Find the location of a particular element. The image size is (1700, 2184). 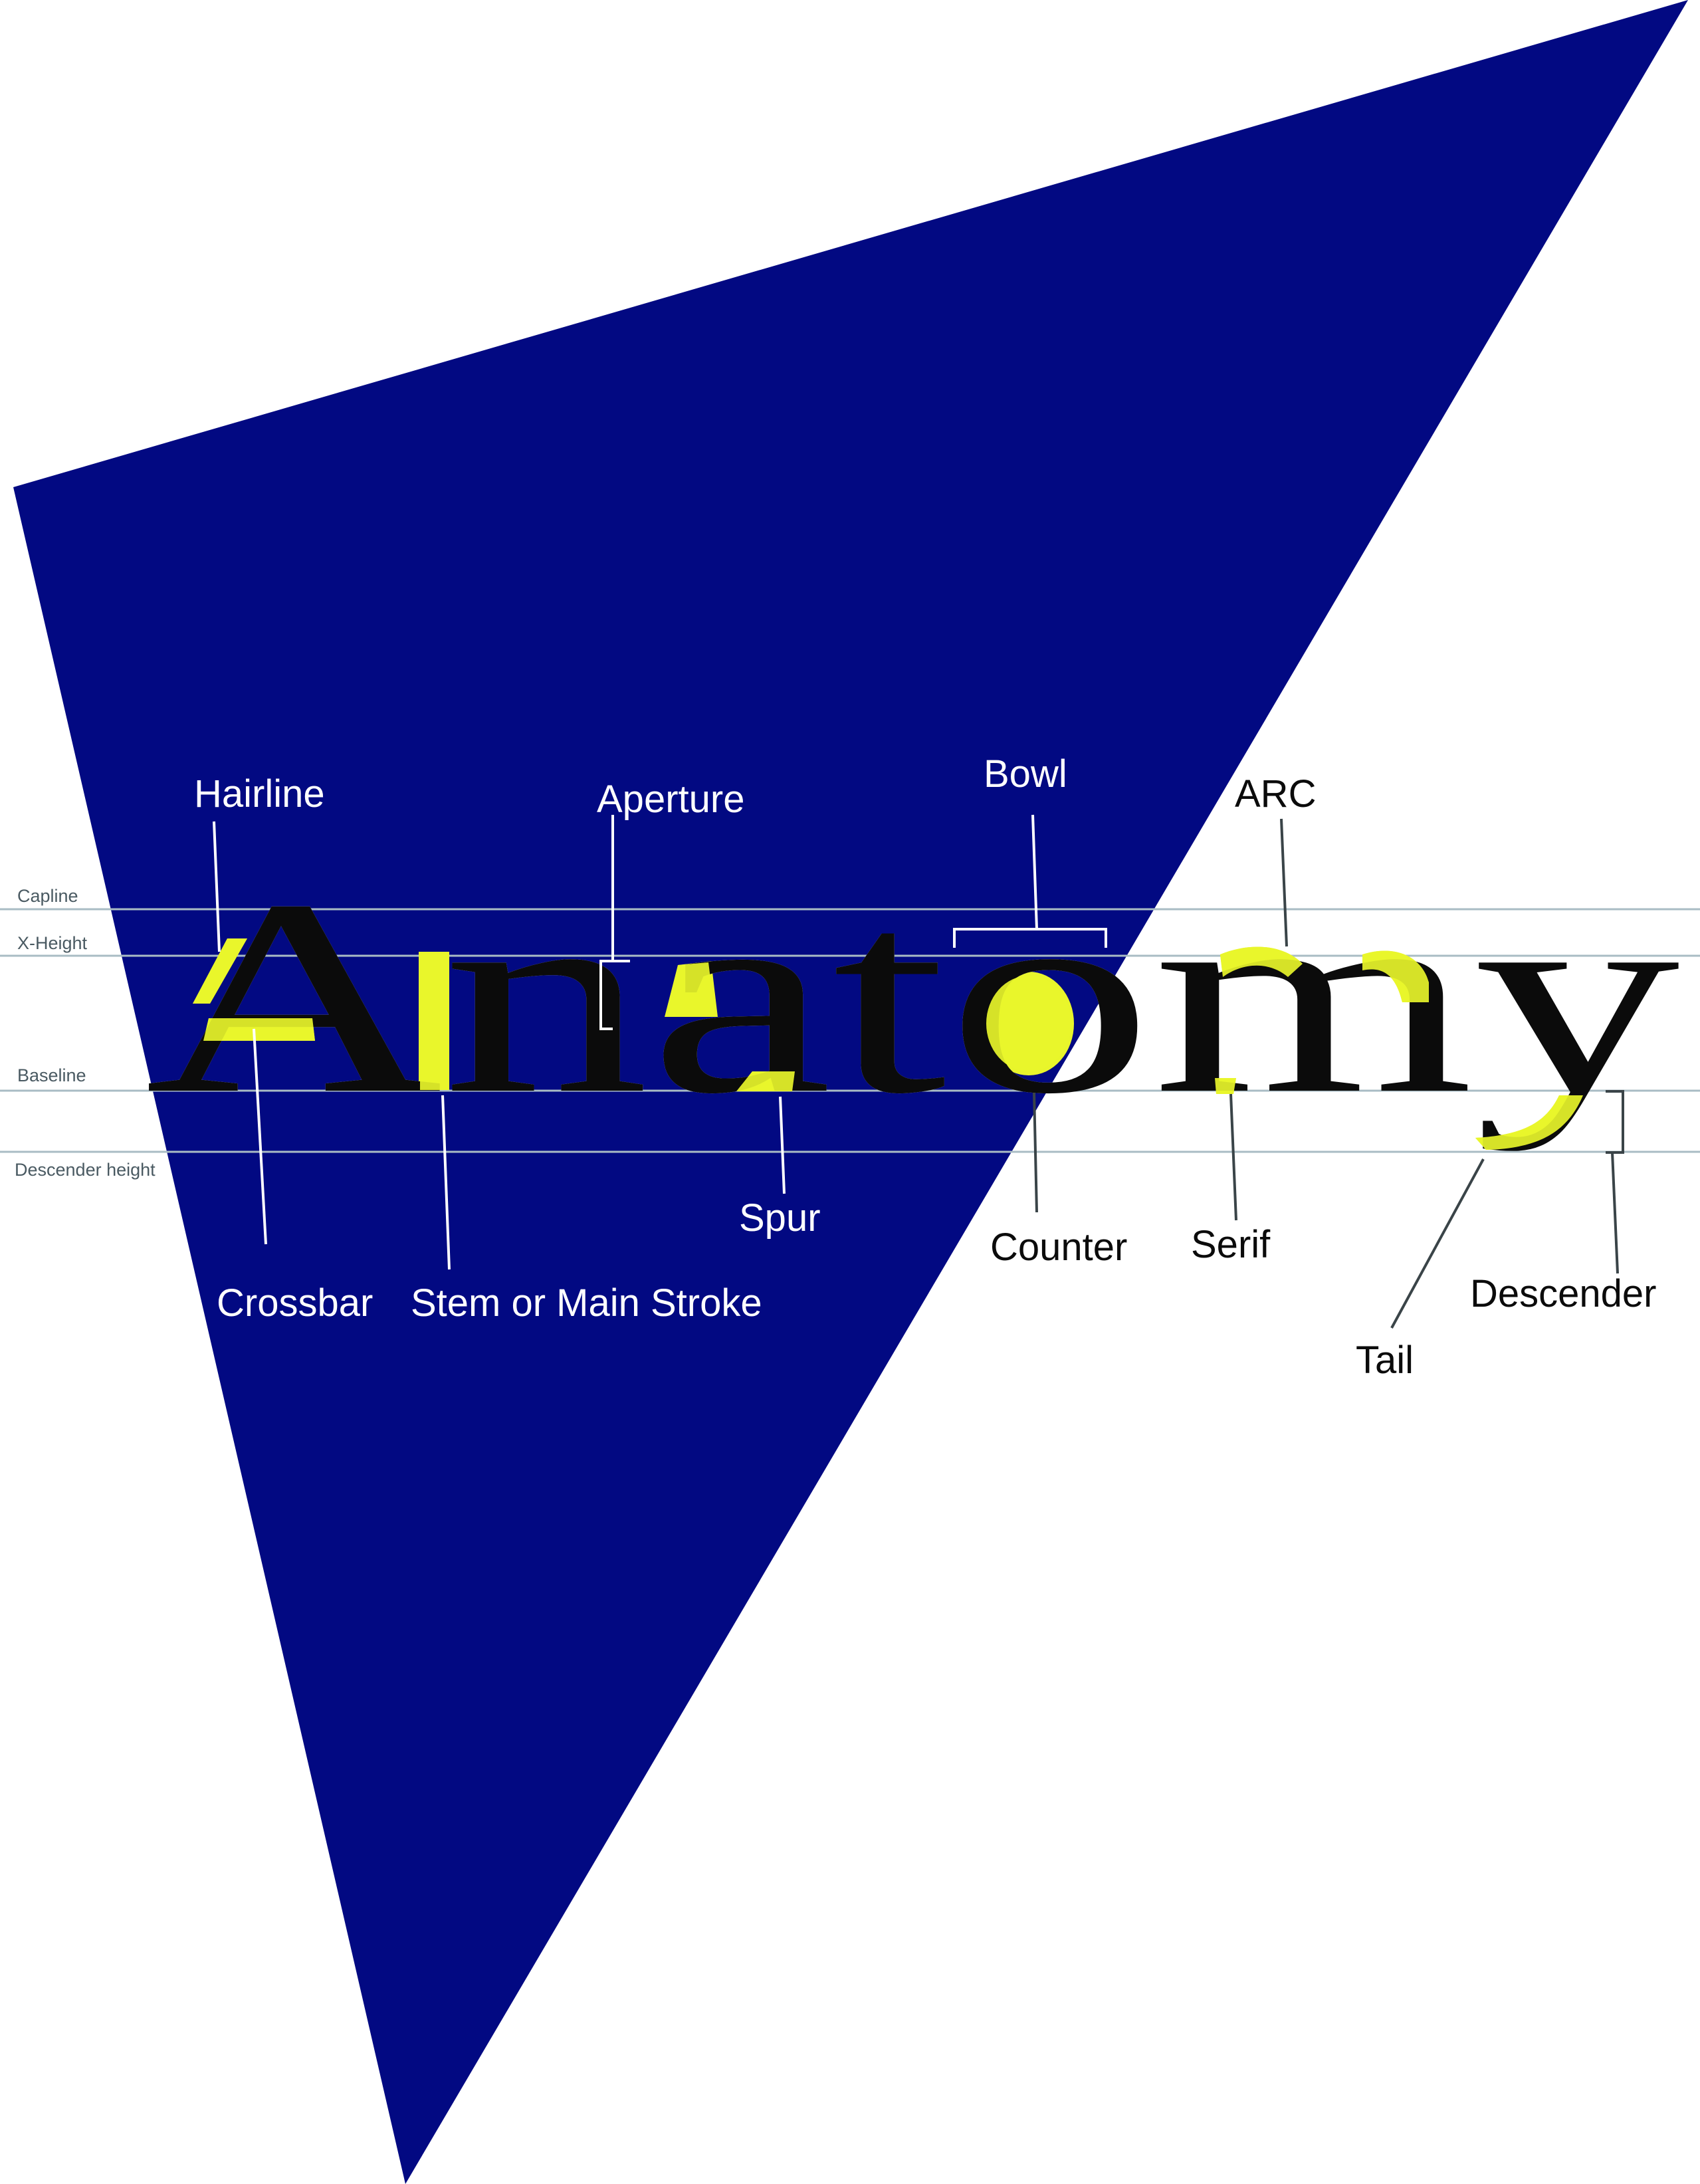

arc-overlay is located at coordinates (1261, 962).